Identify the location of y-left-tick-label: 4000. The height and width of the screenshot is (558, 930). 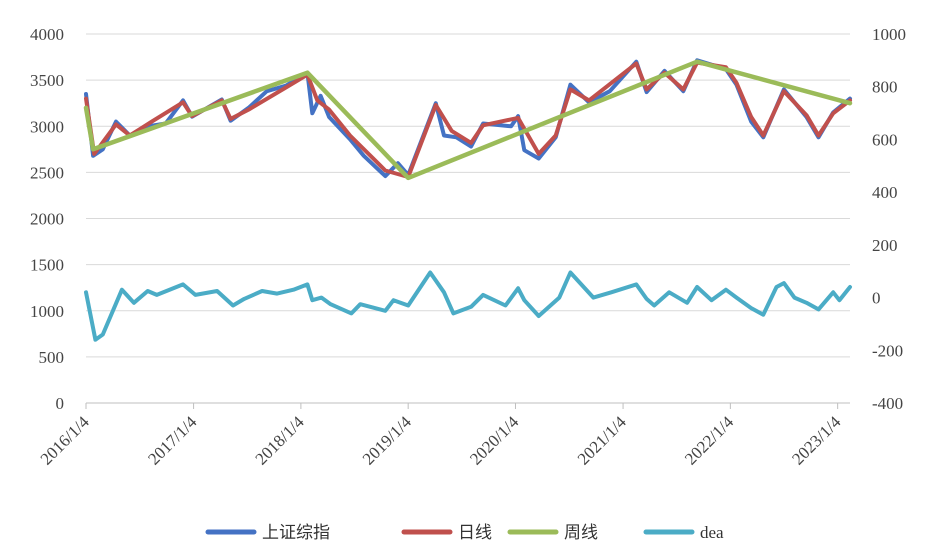
(47, 34).